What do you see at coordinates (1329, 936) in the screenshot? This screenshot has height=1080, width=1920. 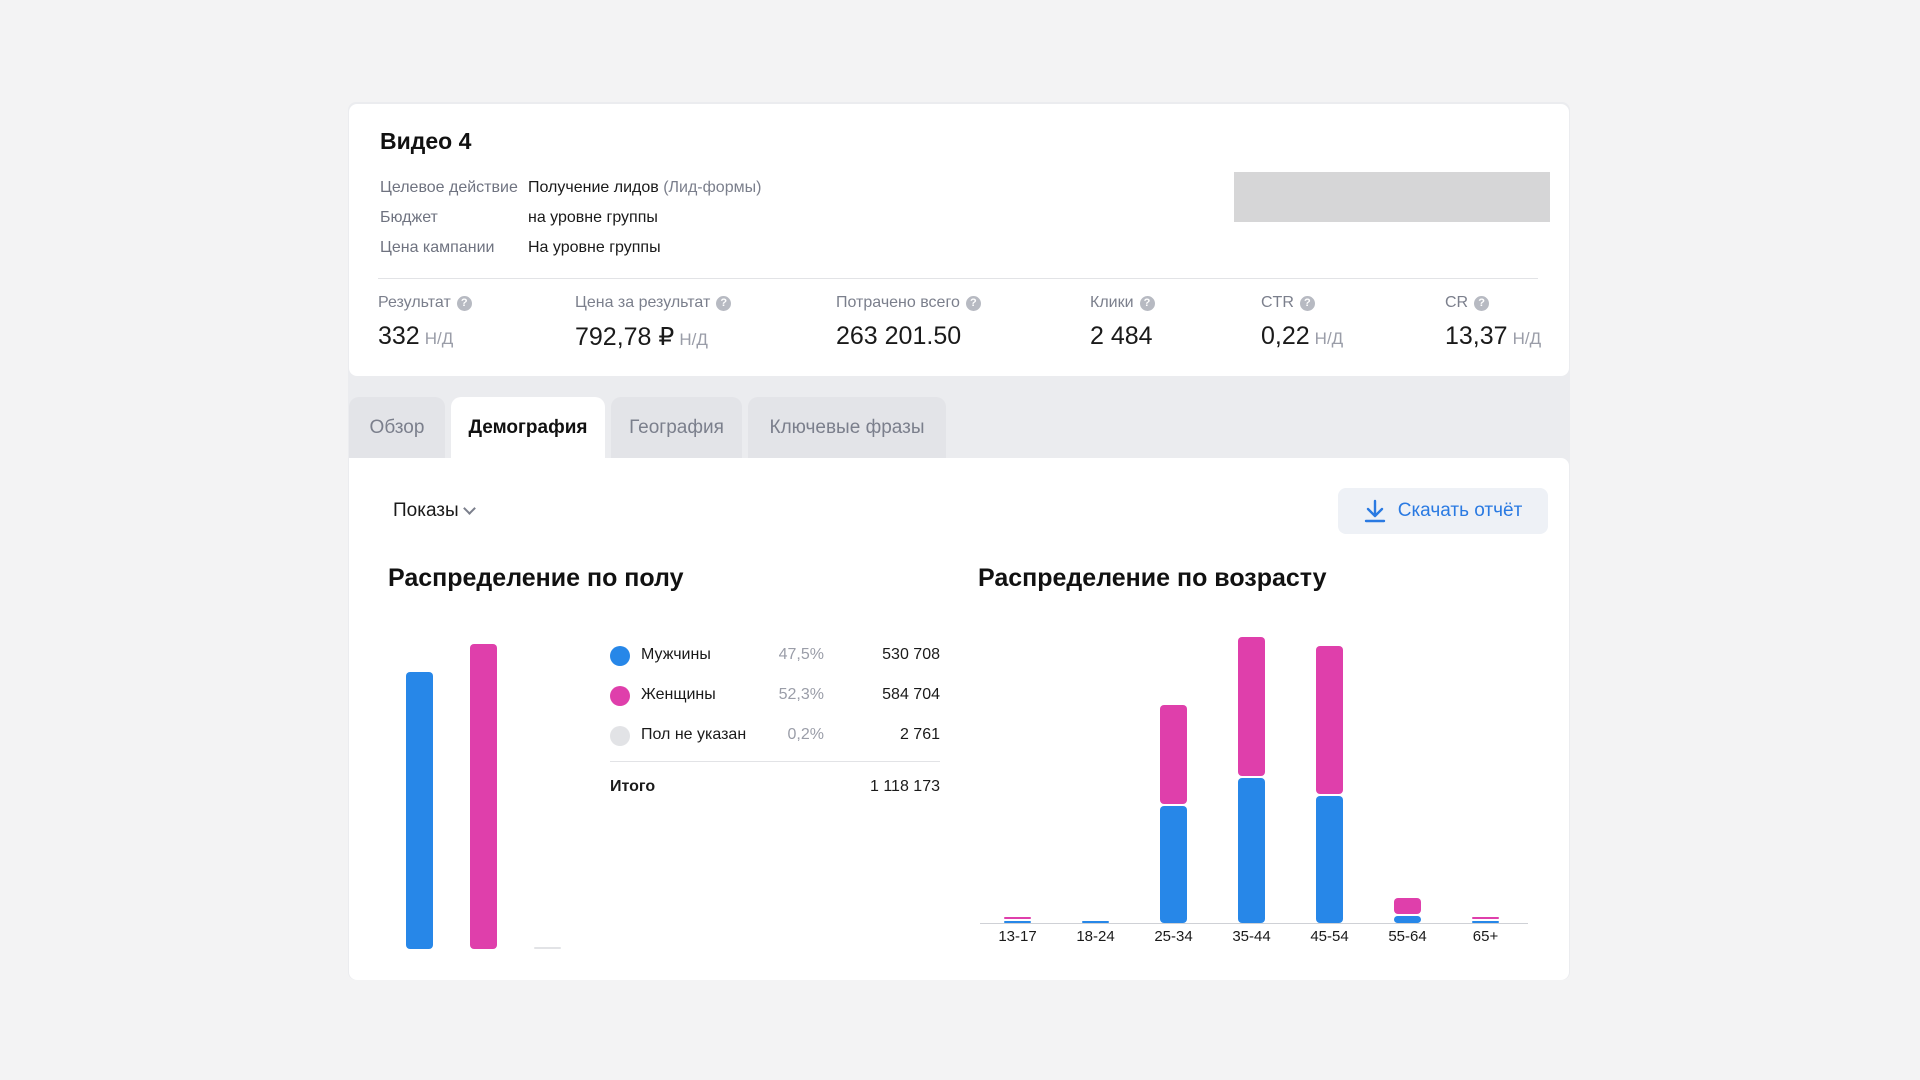 I see `age-tick-label: 45-54` at bounding box center [1329, 936].